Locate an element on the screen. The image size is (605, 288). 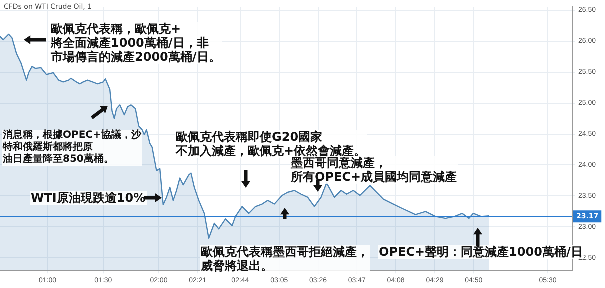
annotation: 歐佩克代表稱墨西哥拒絕減產，威脅將退出。 is located at coordinates (285, 259).